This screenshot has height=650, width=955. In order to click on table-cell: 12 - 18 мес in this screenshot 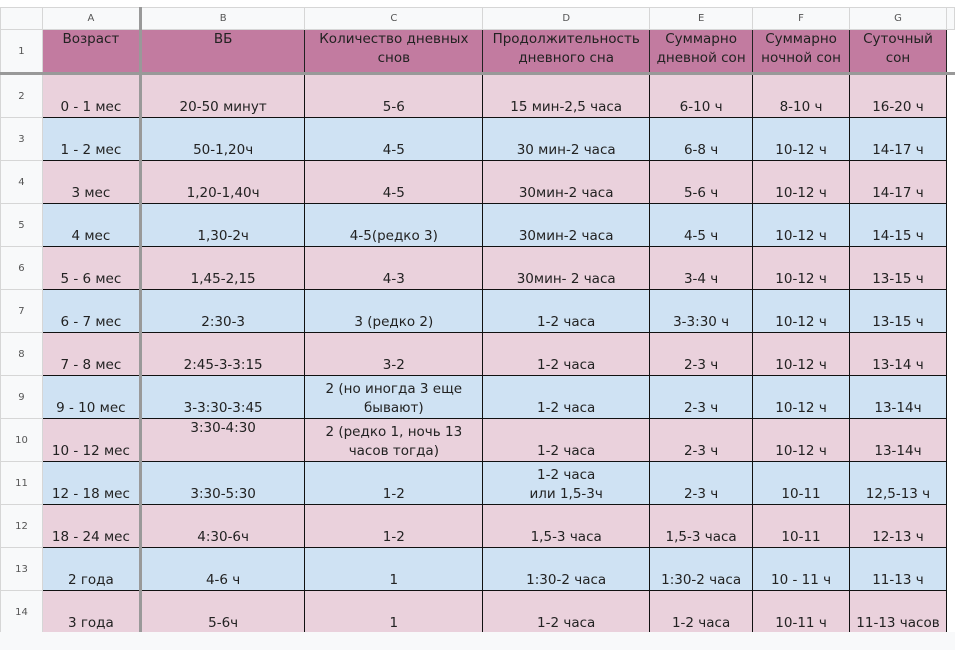, I will do `click(91, 483)`.